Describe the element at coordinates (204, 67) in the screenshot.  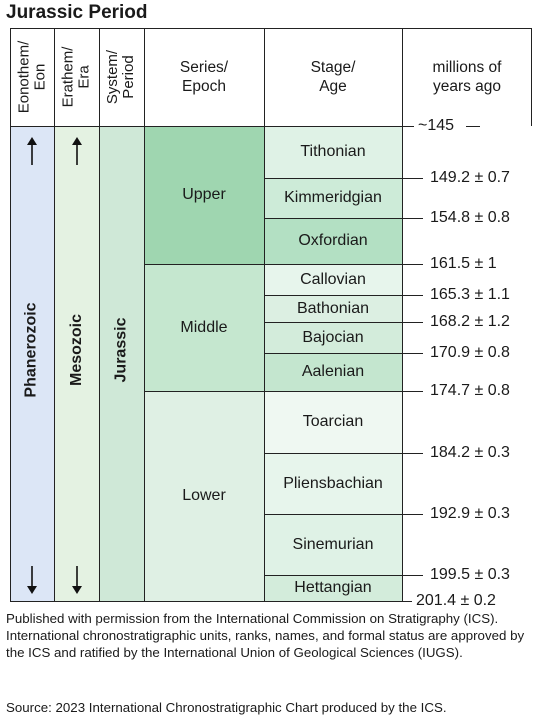
I see `header-series-line1: Series/` at that location.